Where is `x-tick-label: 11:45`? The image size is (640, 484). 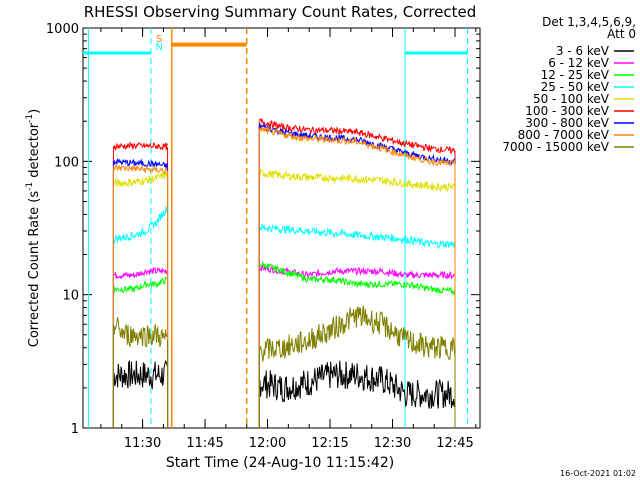 x-tick-label: 11:45 is located at coordinates (204, 443).